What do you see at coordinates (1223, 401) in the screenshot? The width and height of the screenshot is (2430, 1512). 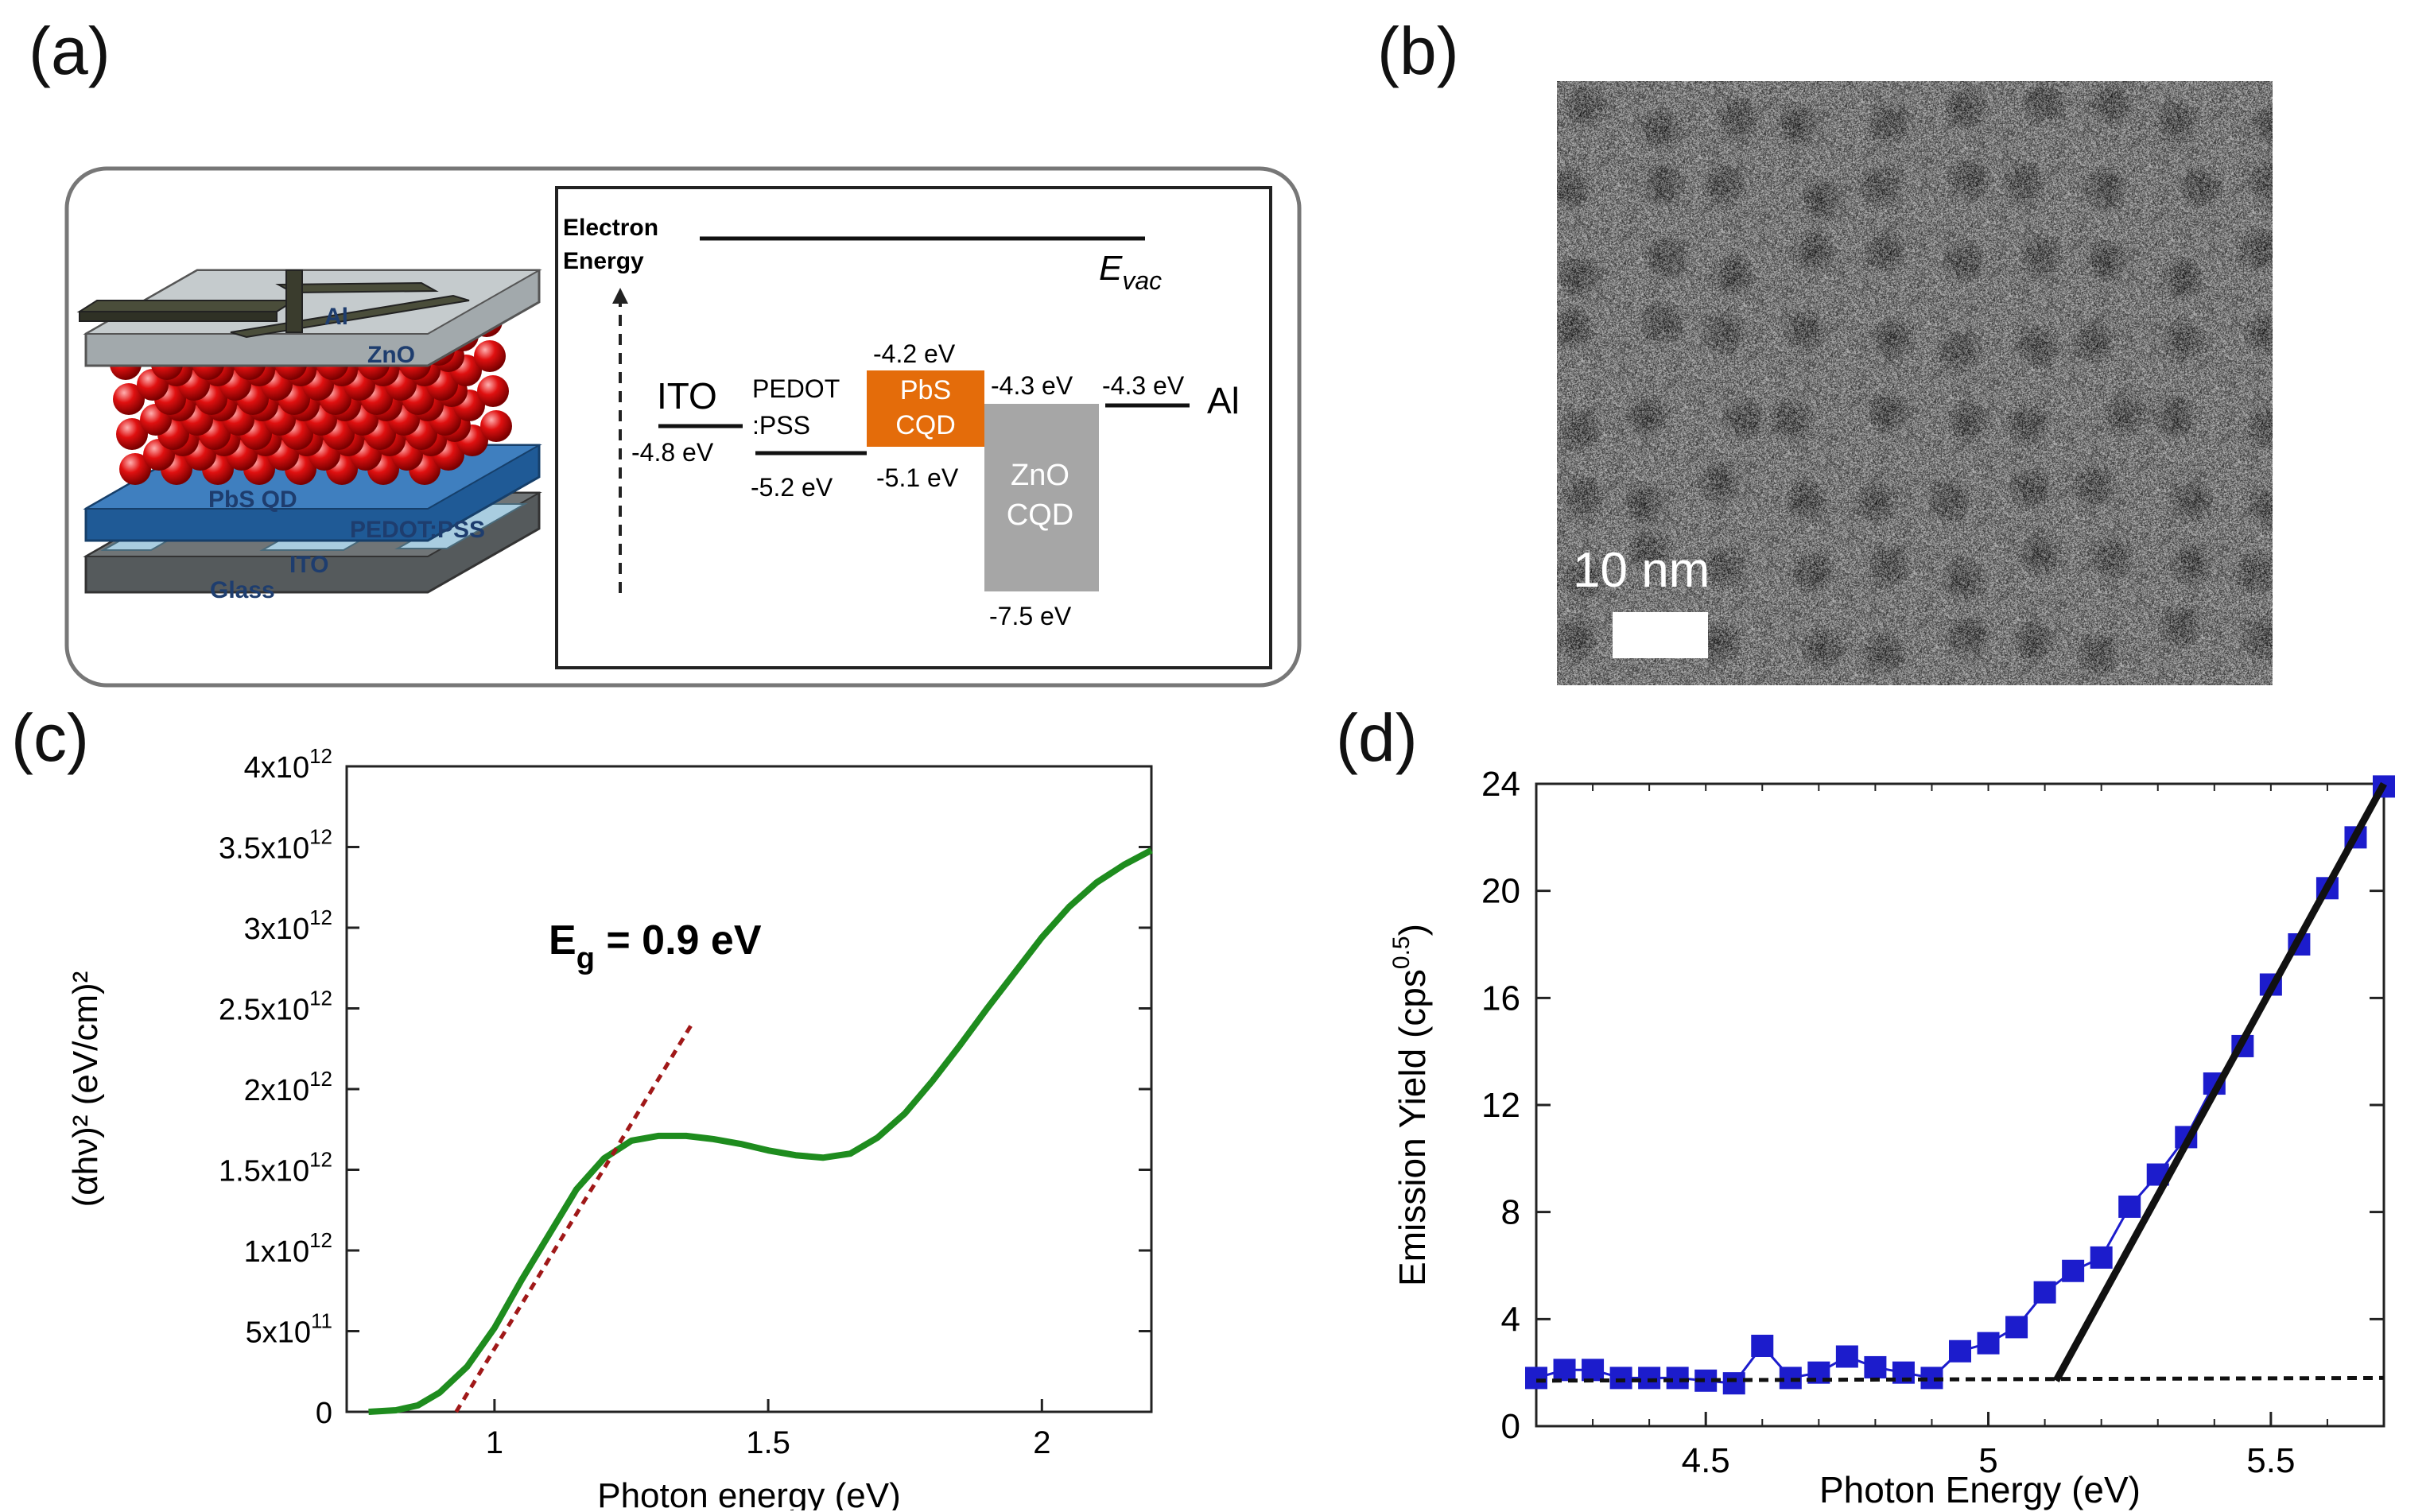 I see `al-name: Al` at bounding box center [1223, 401].